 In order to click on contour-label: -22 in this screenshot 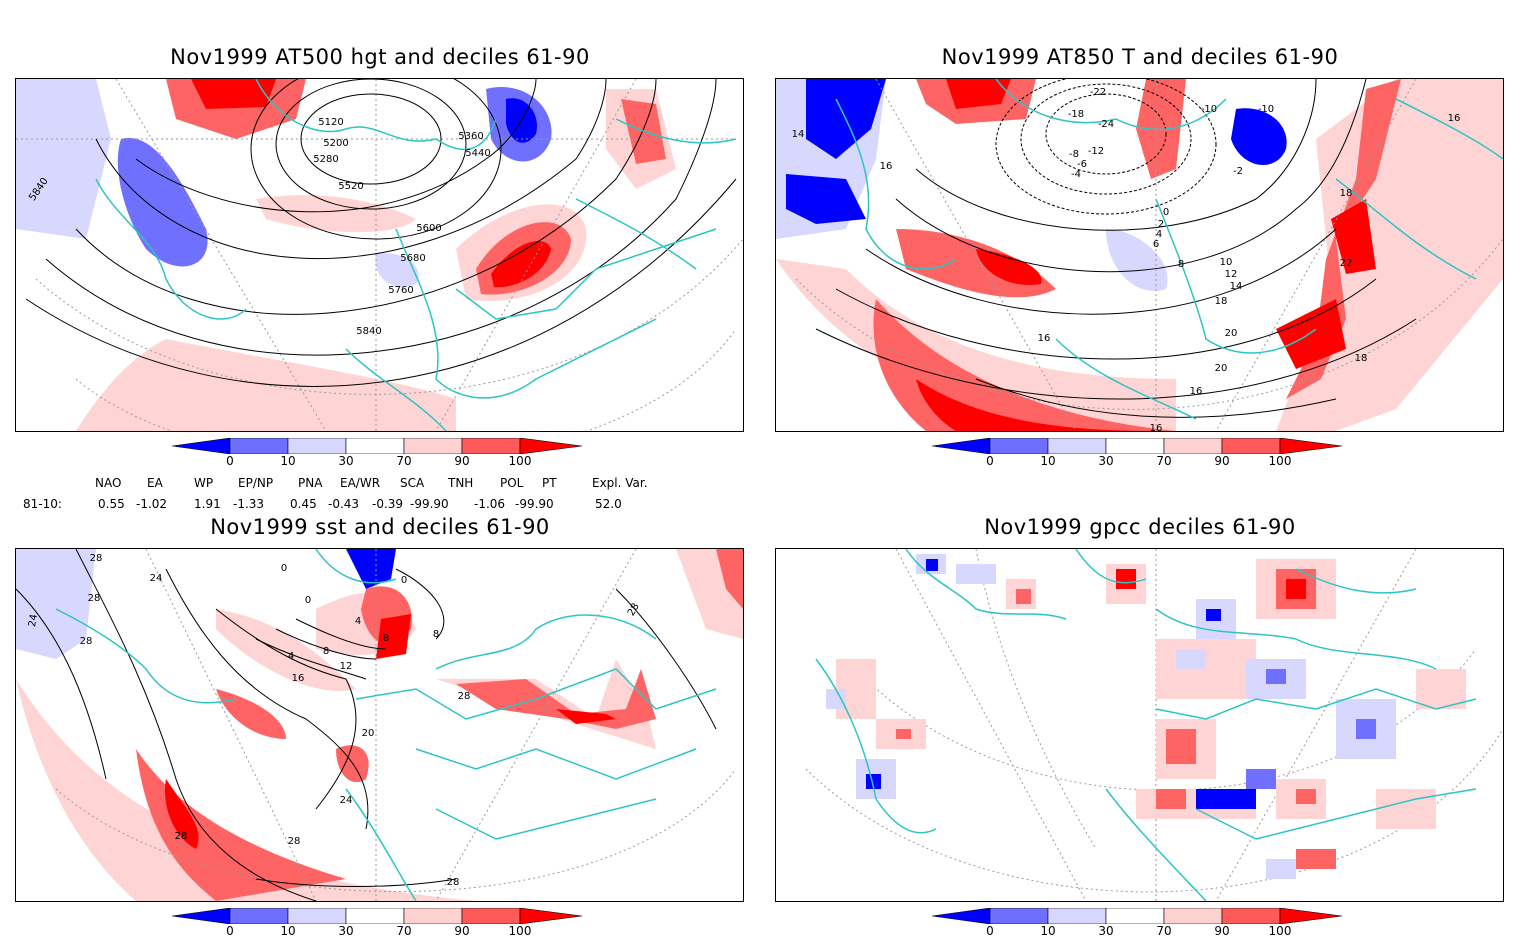, I will do `click(1098, 92)`.